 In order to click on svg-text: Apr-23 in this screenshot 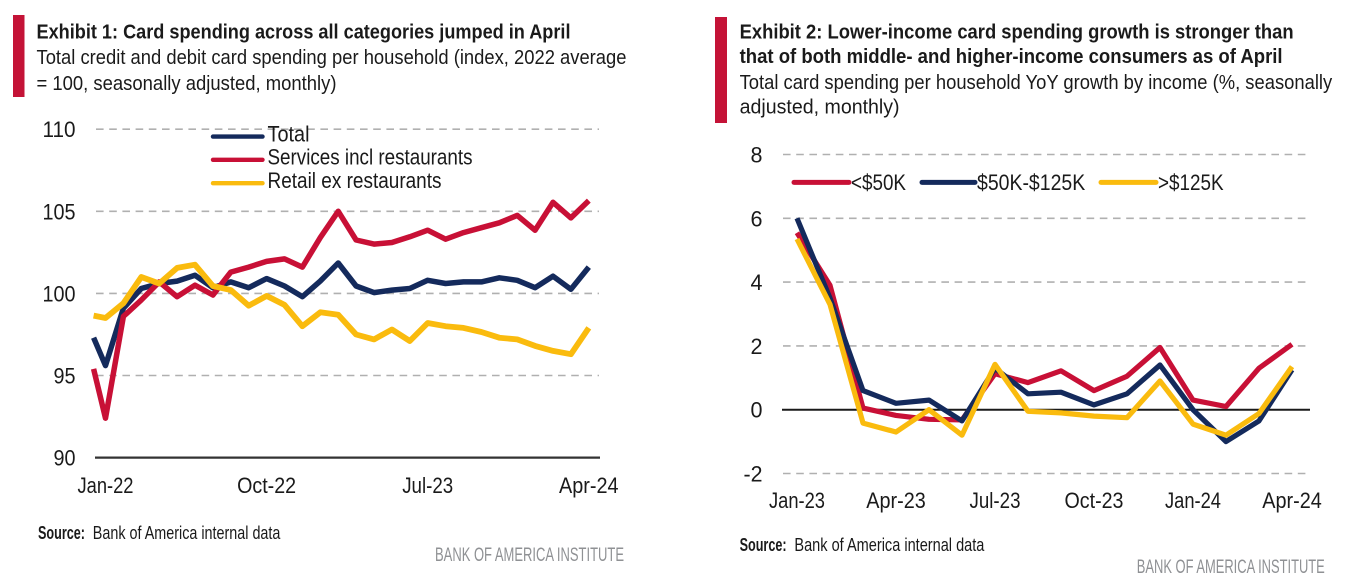, I will do `click(896, 500)`.